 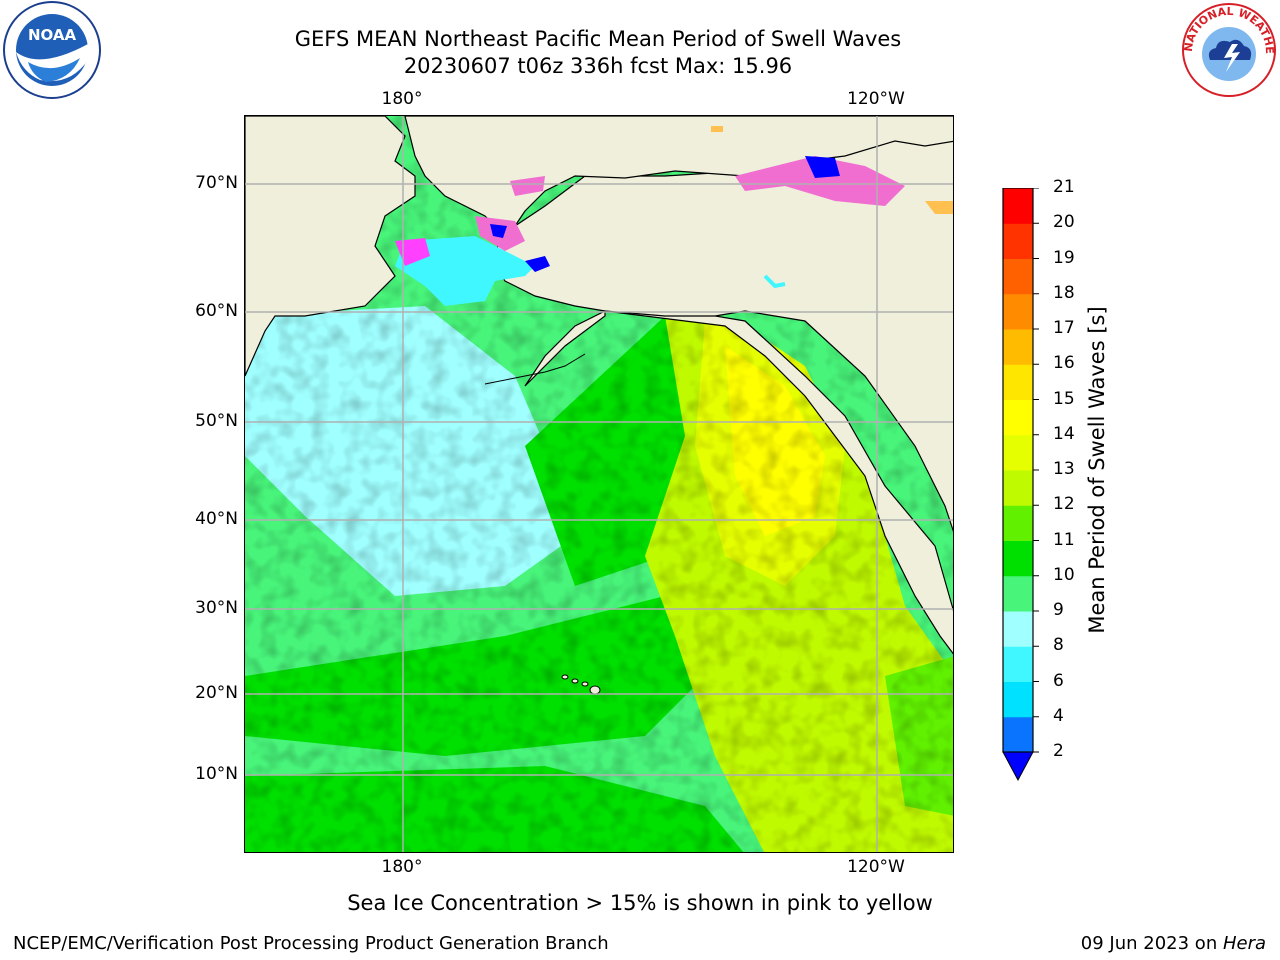 I want to click on colorbar-tick-label: 9, so click(x=1058, y=610).